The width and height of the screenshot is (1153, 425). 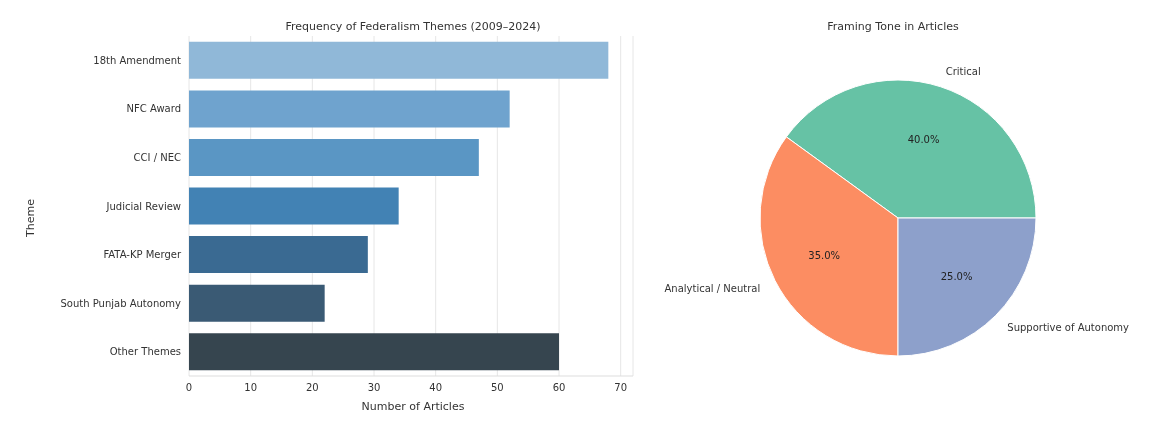 I want to click on y-tick-label: FATA-KP Merger, so click(x=142, y=255).